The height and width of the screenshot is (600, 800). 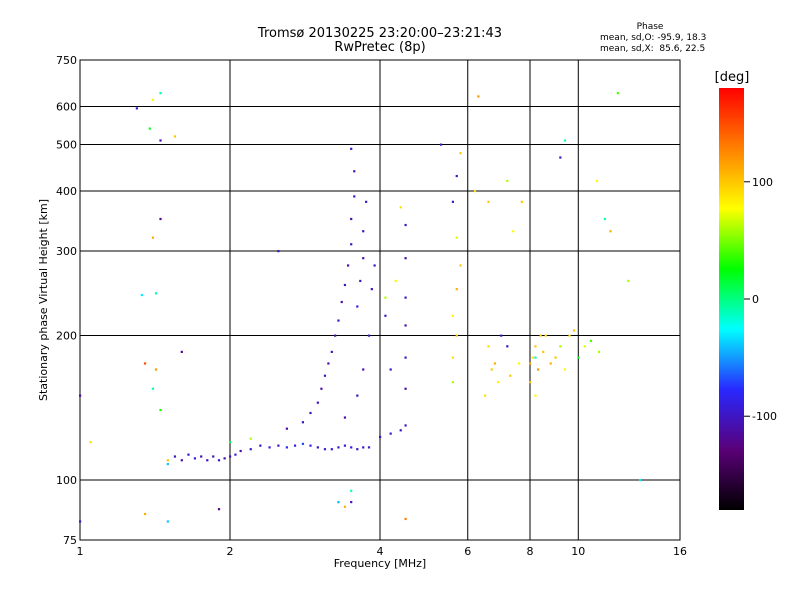 I want to click on x-tick-label: 16, so click(x=680, y=551).